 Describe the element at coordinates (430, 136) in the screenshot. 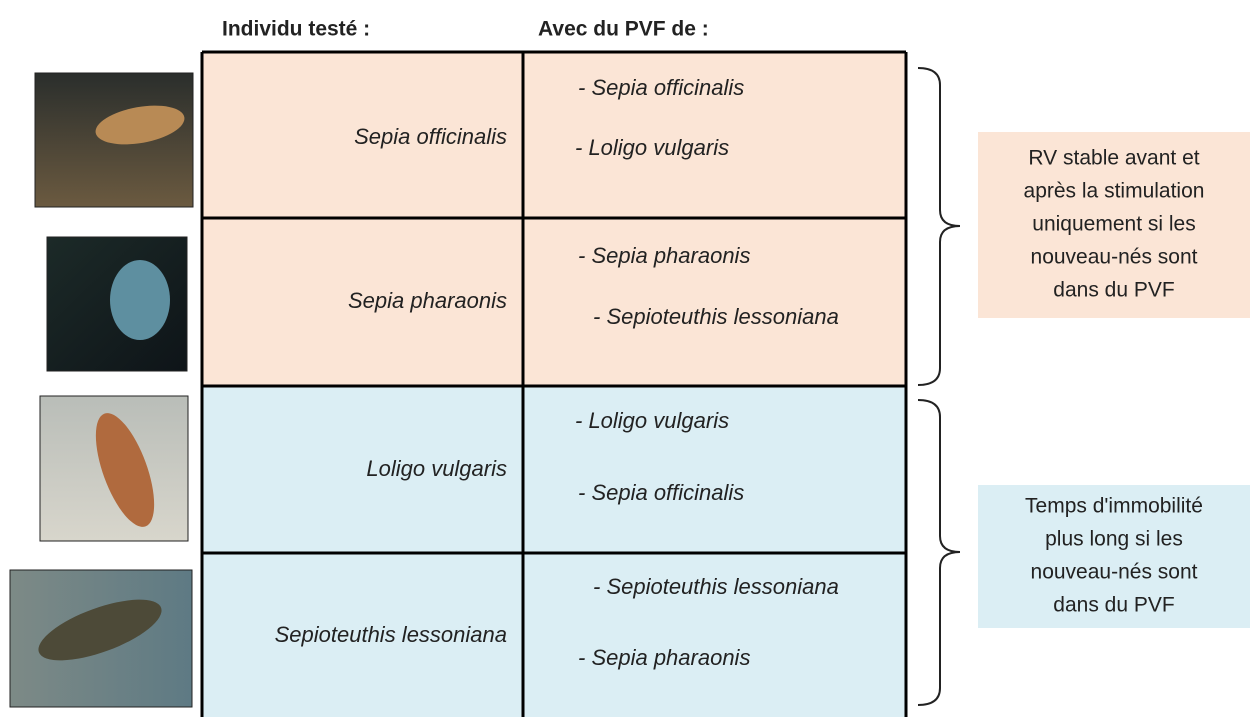

I see `tested-species: Sepia officinalis` at that location.